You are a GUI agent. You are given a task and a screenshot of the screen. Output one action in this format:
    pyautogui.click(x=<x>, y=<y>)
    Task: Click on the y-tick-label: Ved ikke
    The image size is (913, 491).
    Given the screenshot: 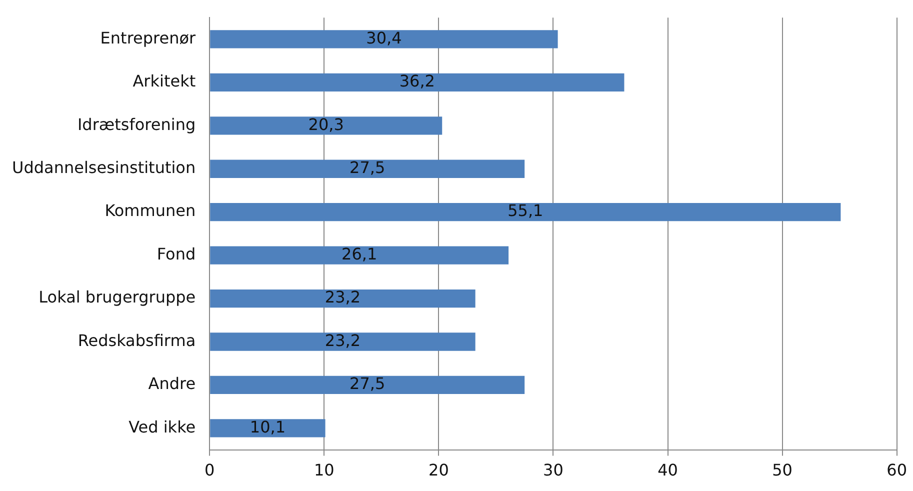 What is the action you would take?
    pyautogui.click(x=162, y=426)
    